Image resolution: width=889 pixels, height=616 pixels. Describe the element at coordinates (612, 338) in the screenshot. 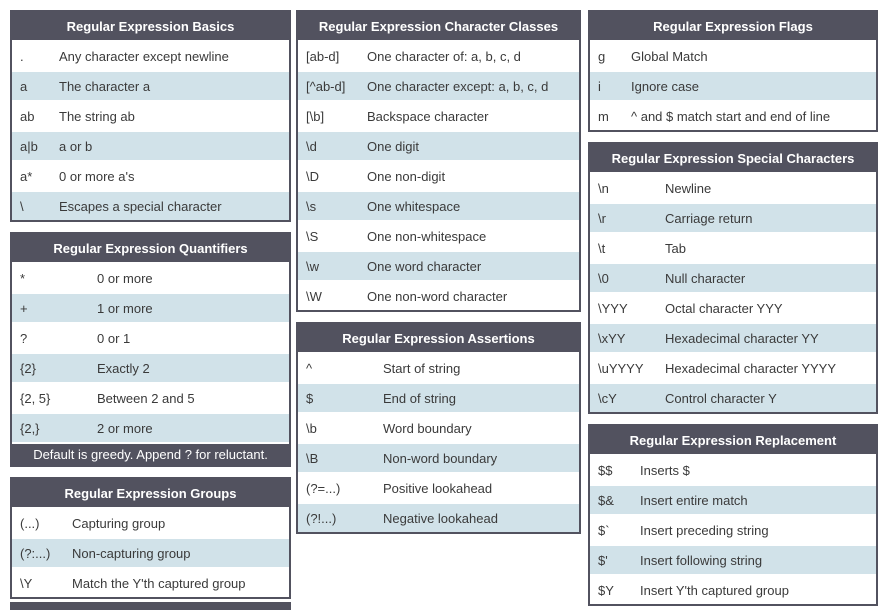

I see `pattern-cell: \xYY` at that location.